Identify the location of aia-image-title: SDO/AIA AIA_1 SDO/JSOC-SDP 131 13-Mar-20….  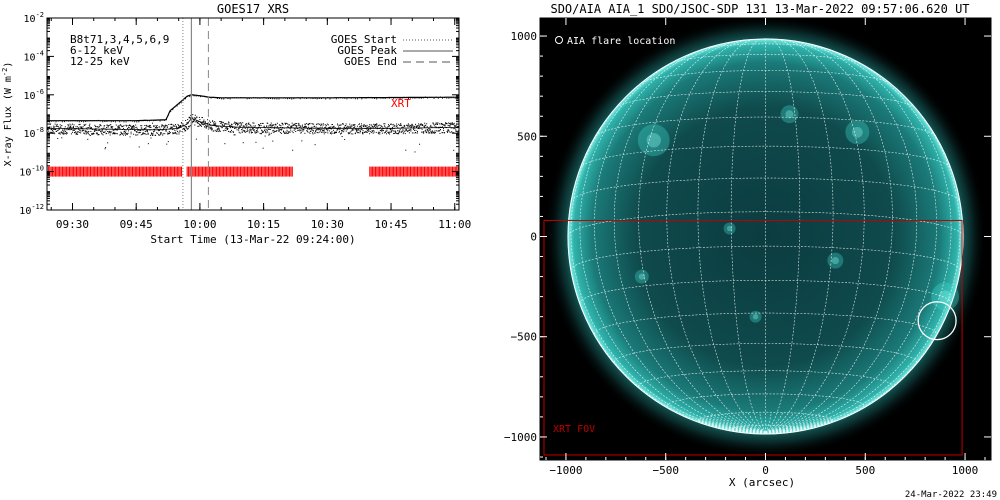
(759, 9).